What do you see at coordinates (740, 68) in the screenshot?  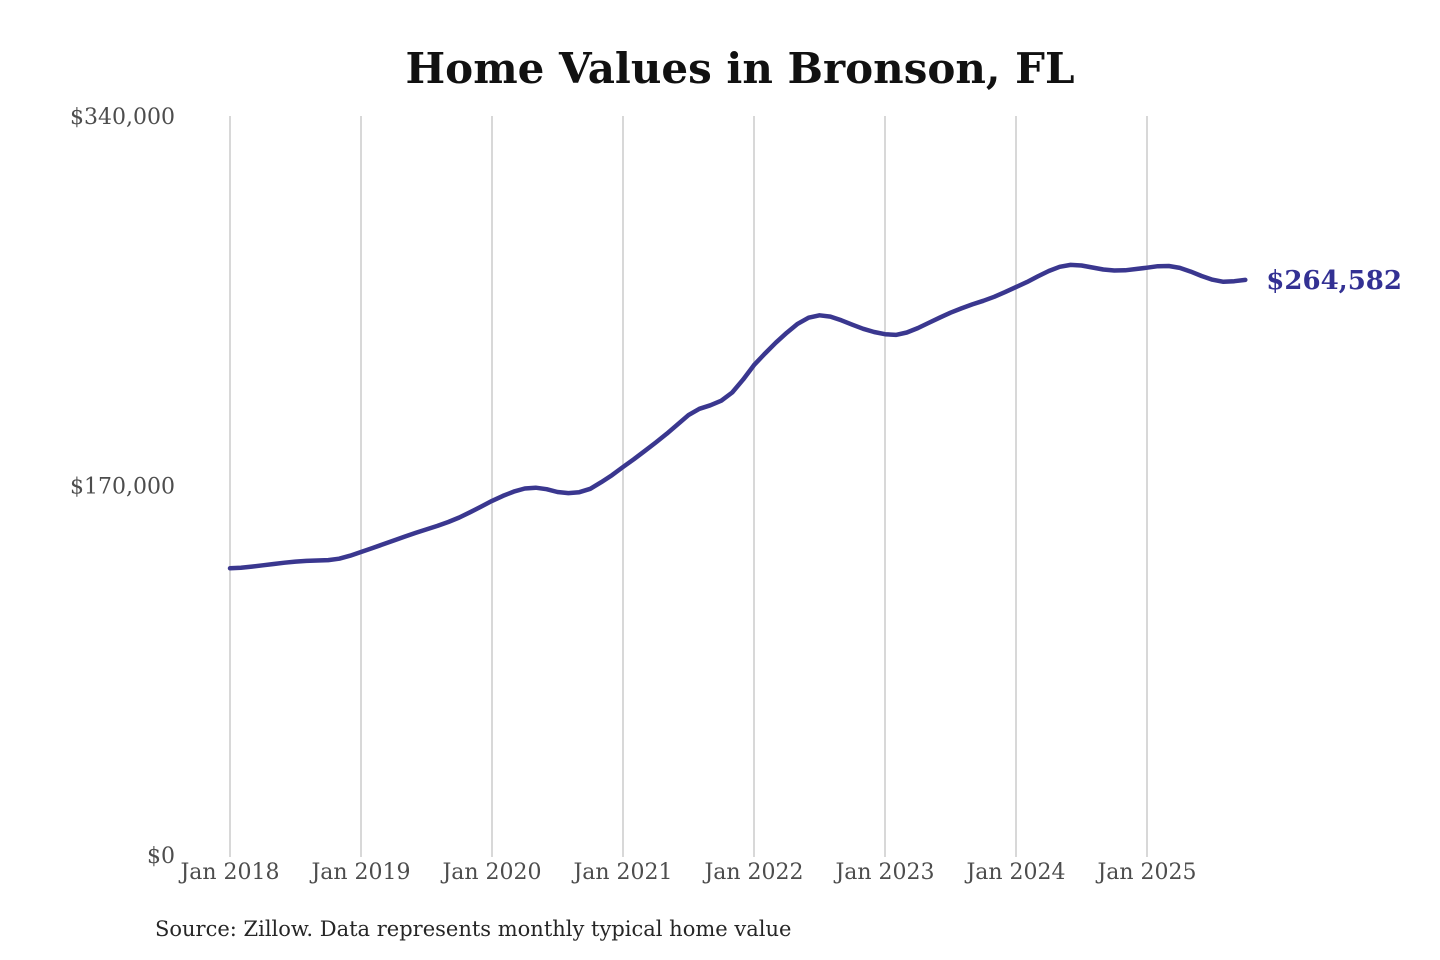 I see `chart-title: Home Values in Bronson, FL` at bounding box center [740, 68].